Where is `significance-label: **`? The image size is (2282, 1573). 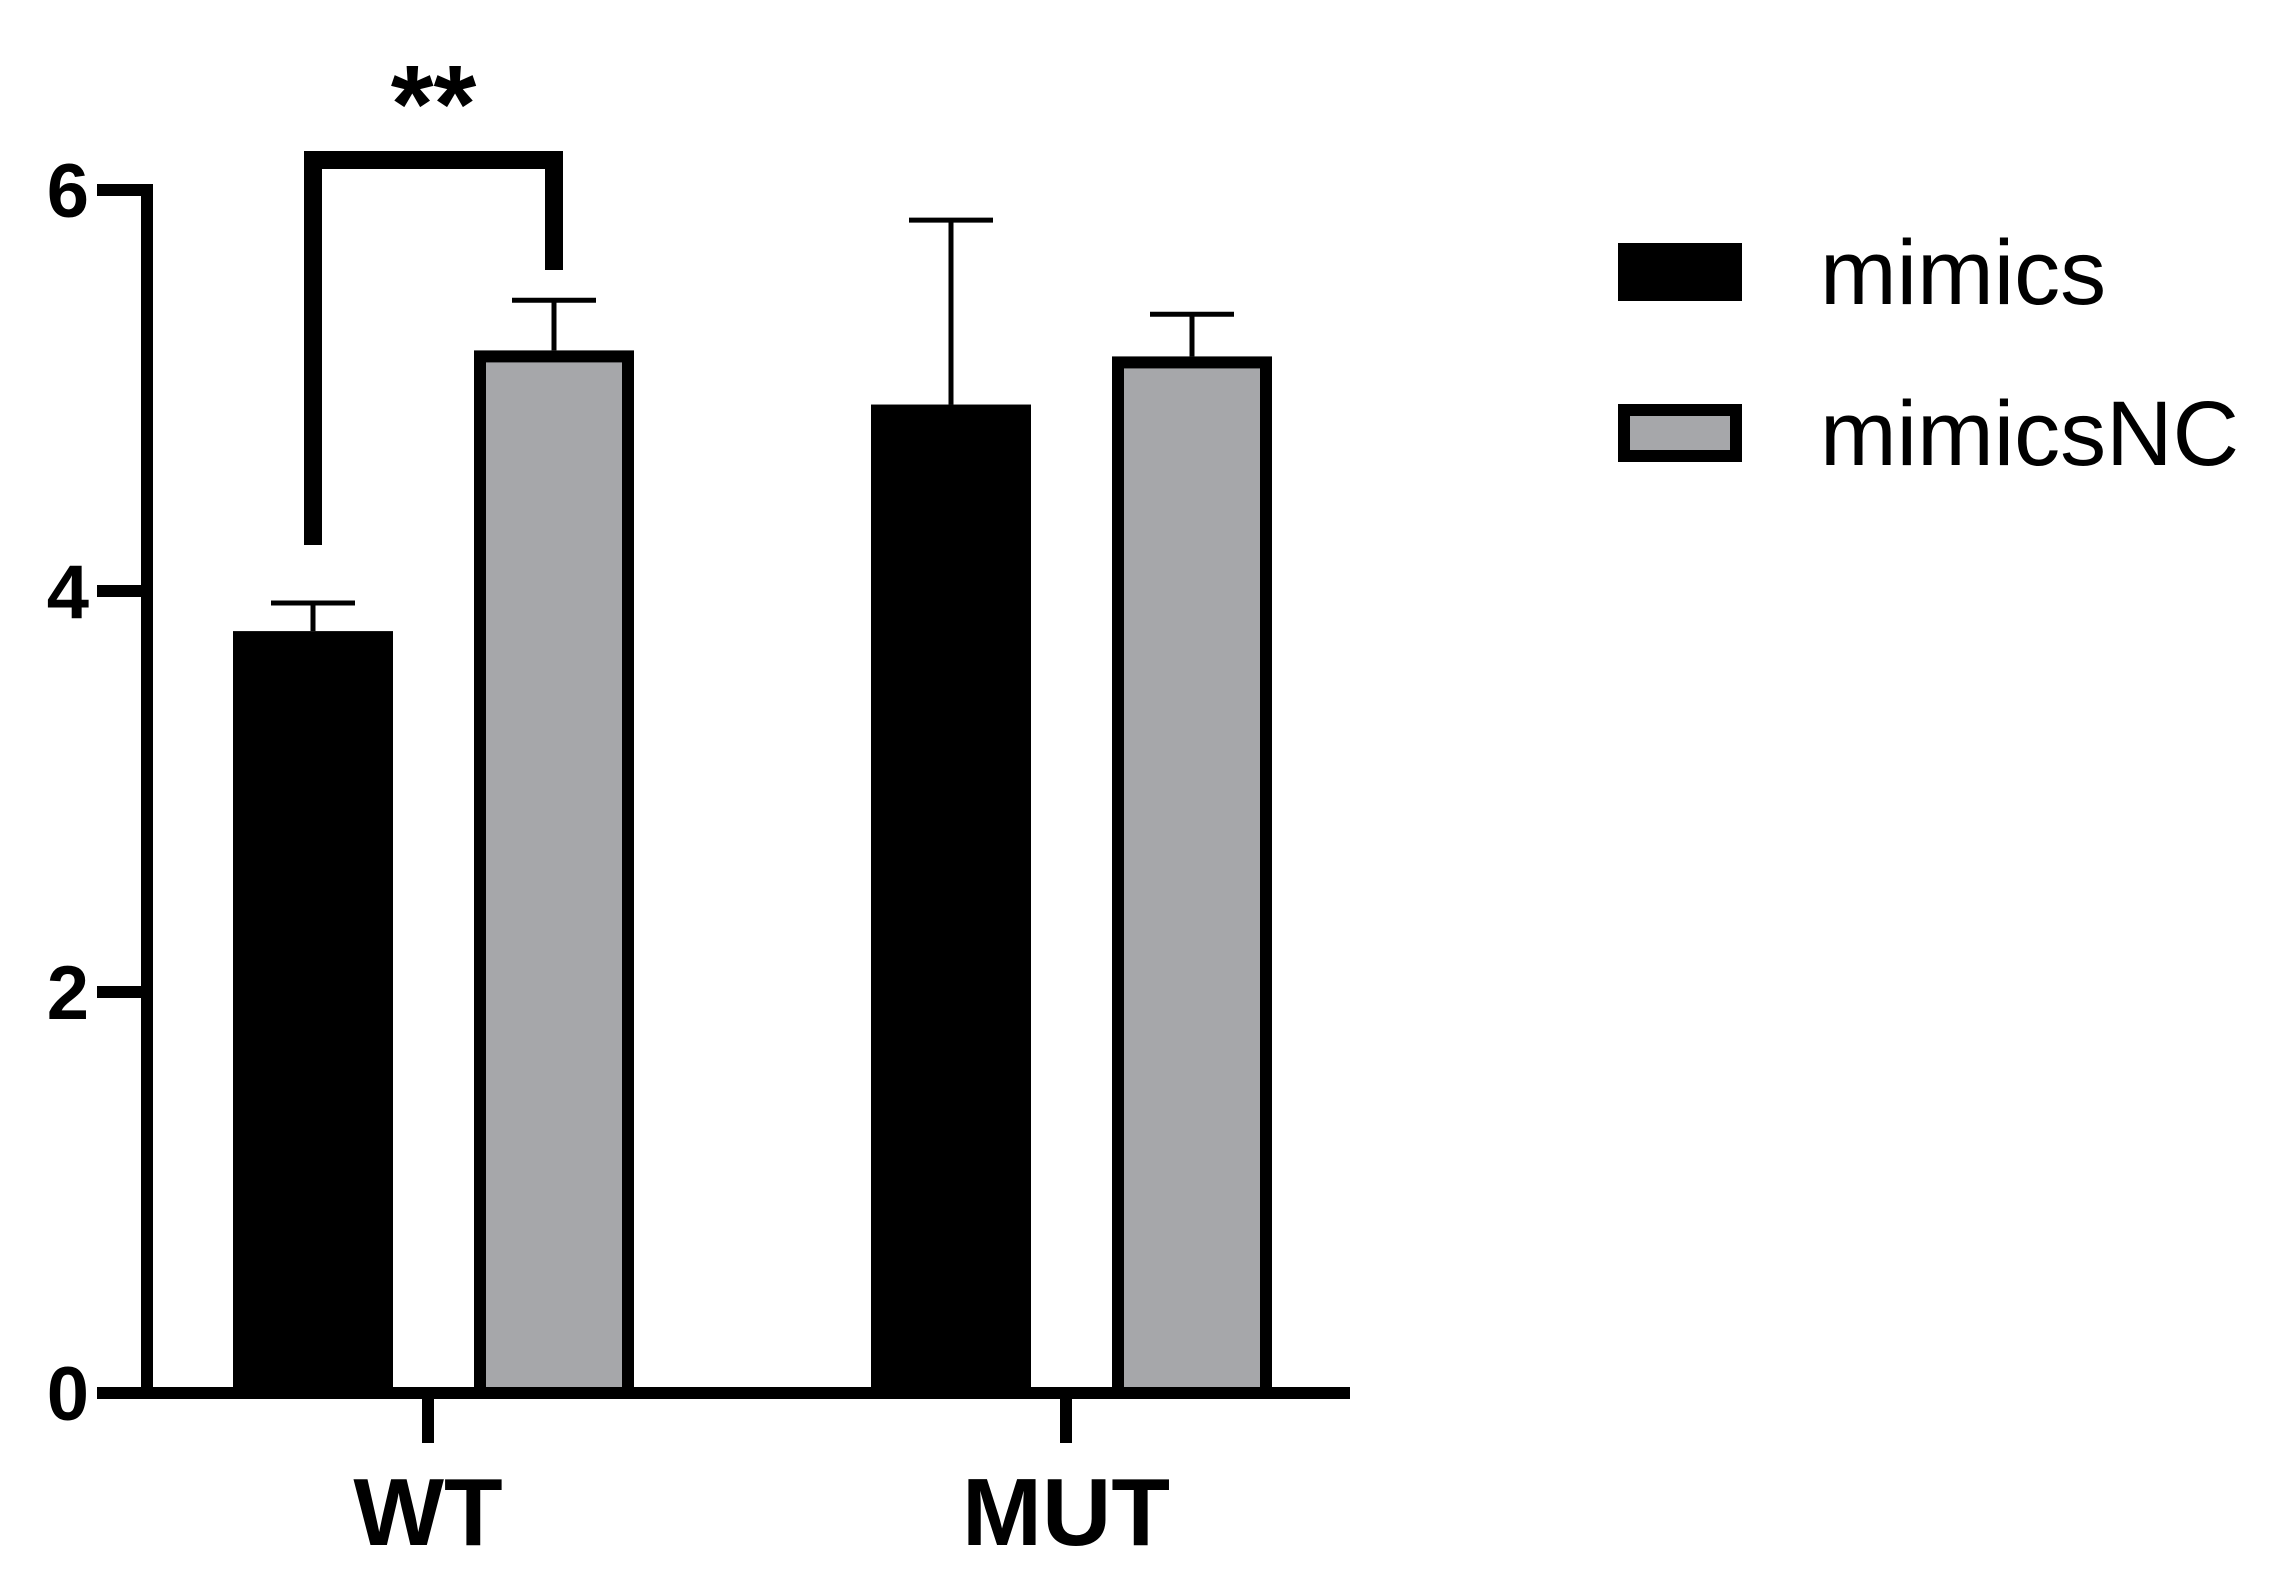
significance-label: ** is located at coordinates (434, 104).